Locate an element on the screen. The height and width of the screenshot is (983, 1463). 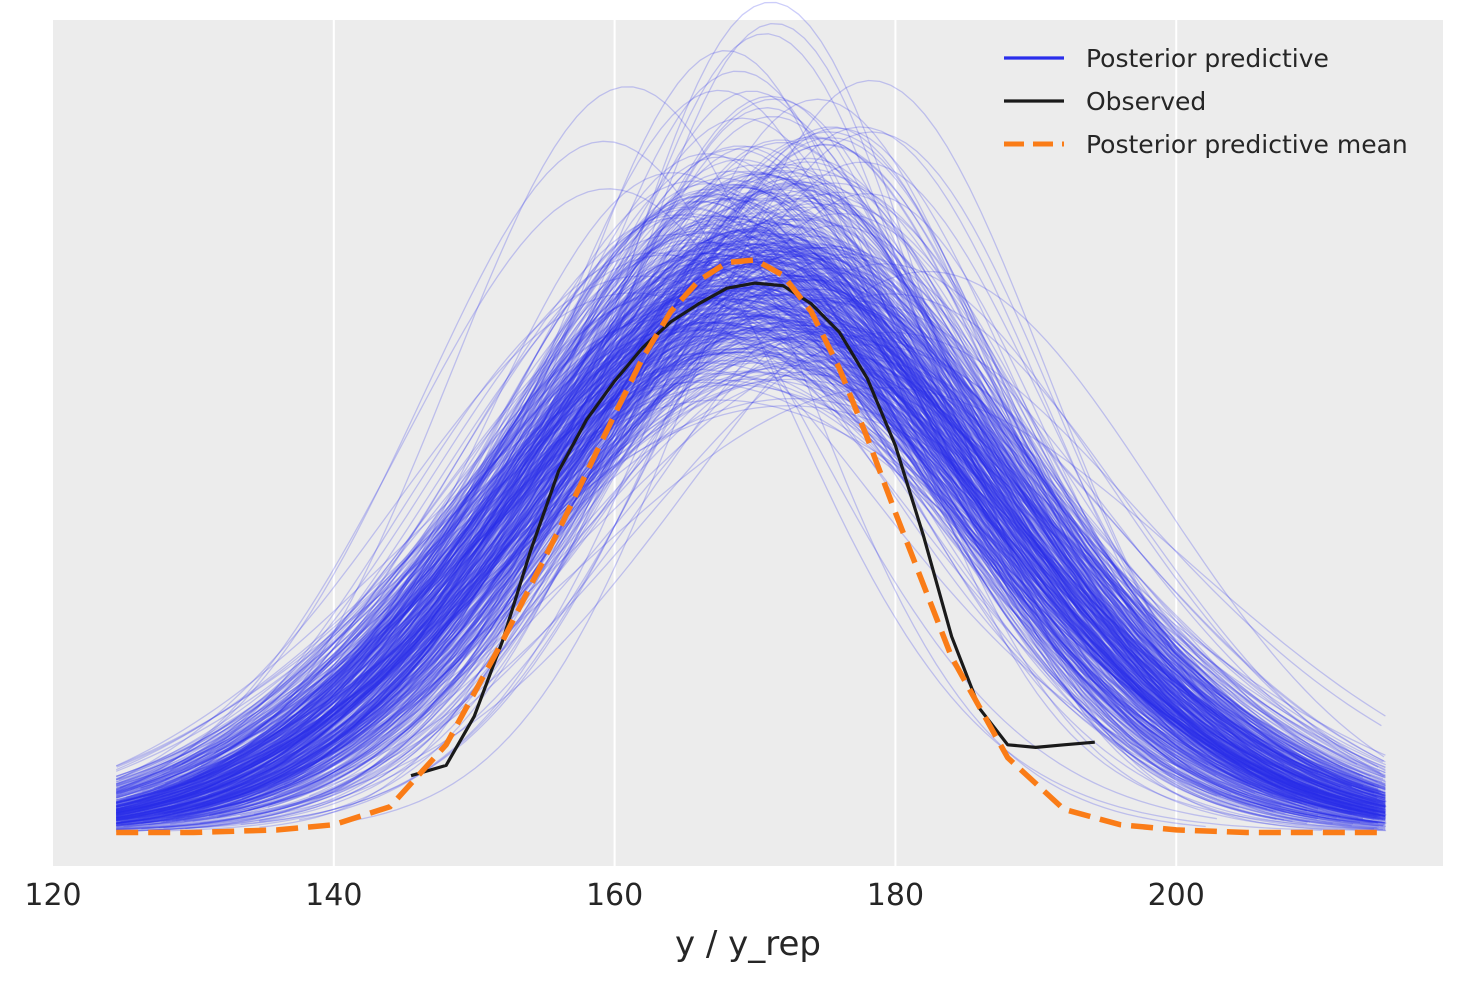
x-tick-label: 200 is located at coordinates (1176, 895).